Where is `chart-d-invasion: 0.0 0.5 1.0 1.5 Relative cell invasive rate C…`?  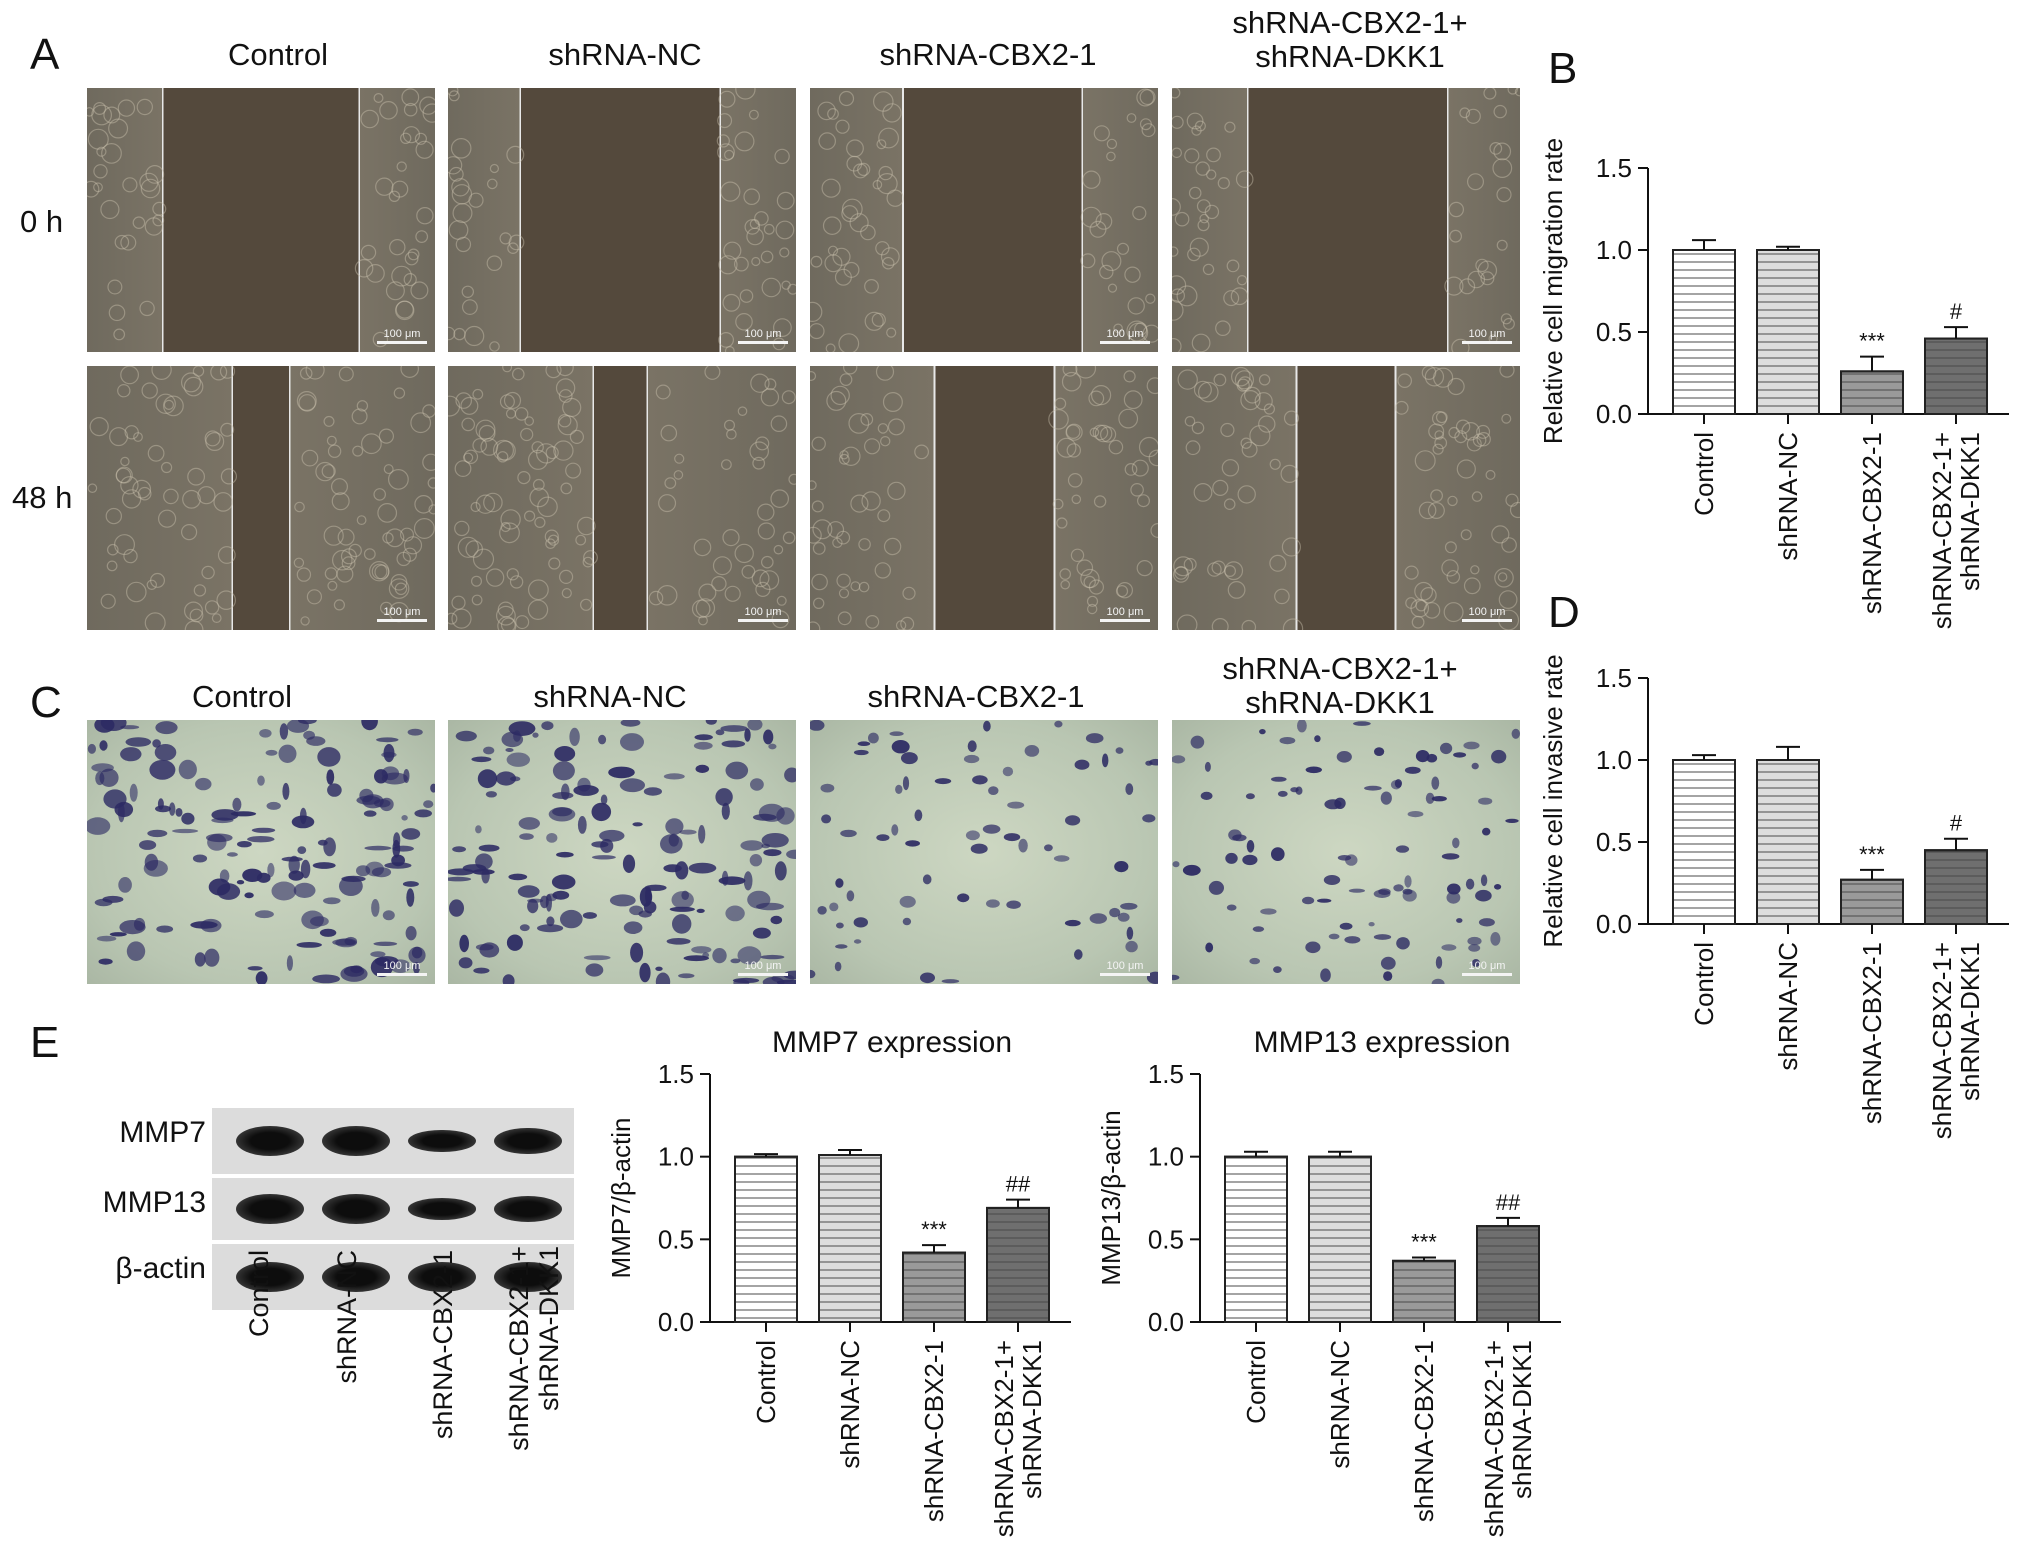
chart-d-invasion: 0.0 0.5 1.0 1.5 Relative cell invasive rate C… is located at coordinates (1773, 896).